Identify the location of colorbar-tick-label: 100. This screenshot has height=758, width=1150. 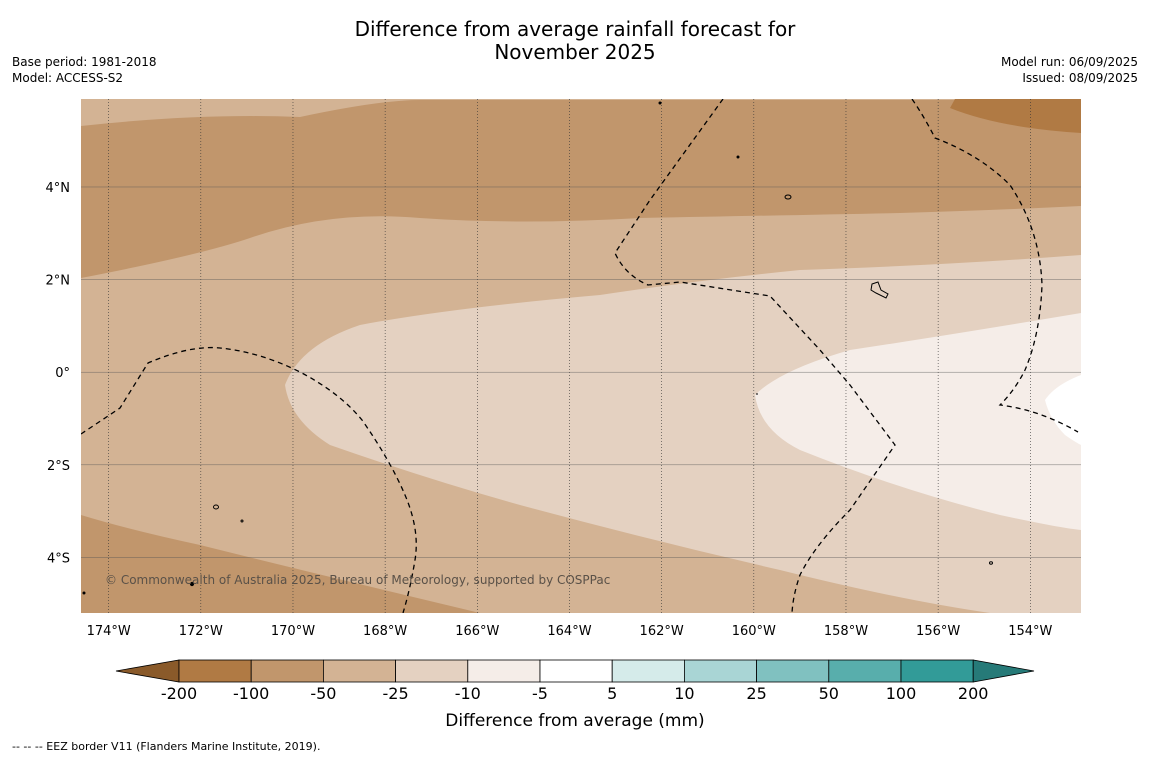
(901, 693).